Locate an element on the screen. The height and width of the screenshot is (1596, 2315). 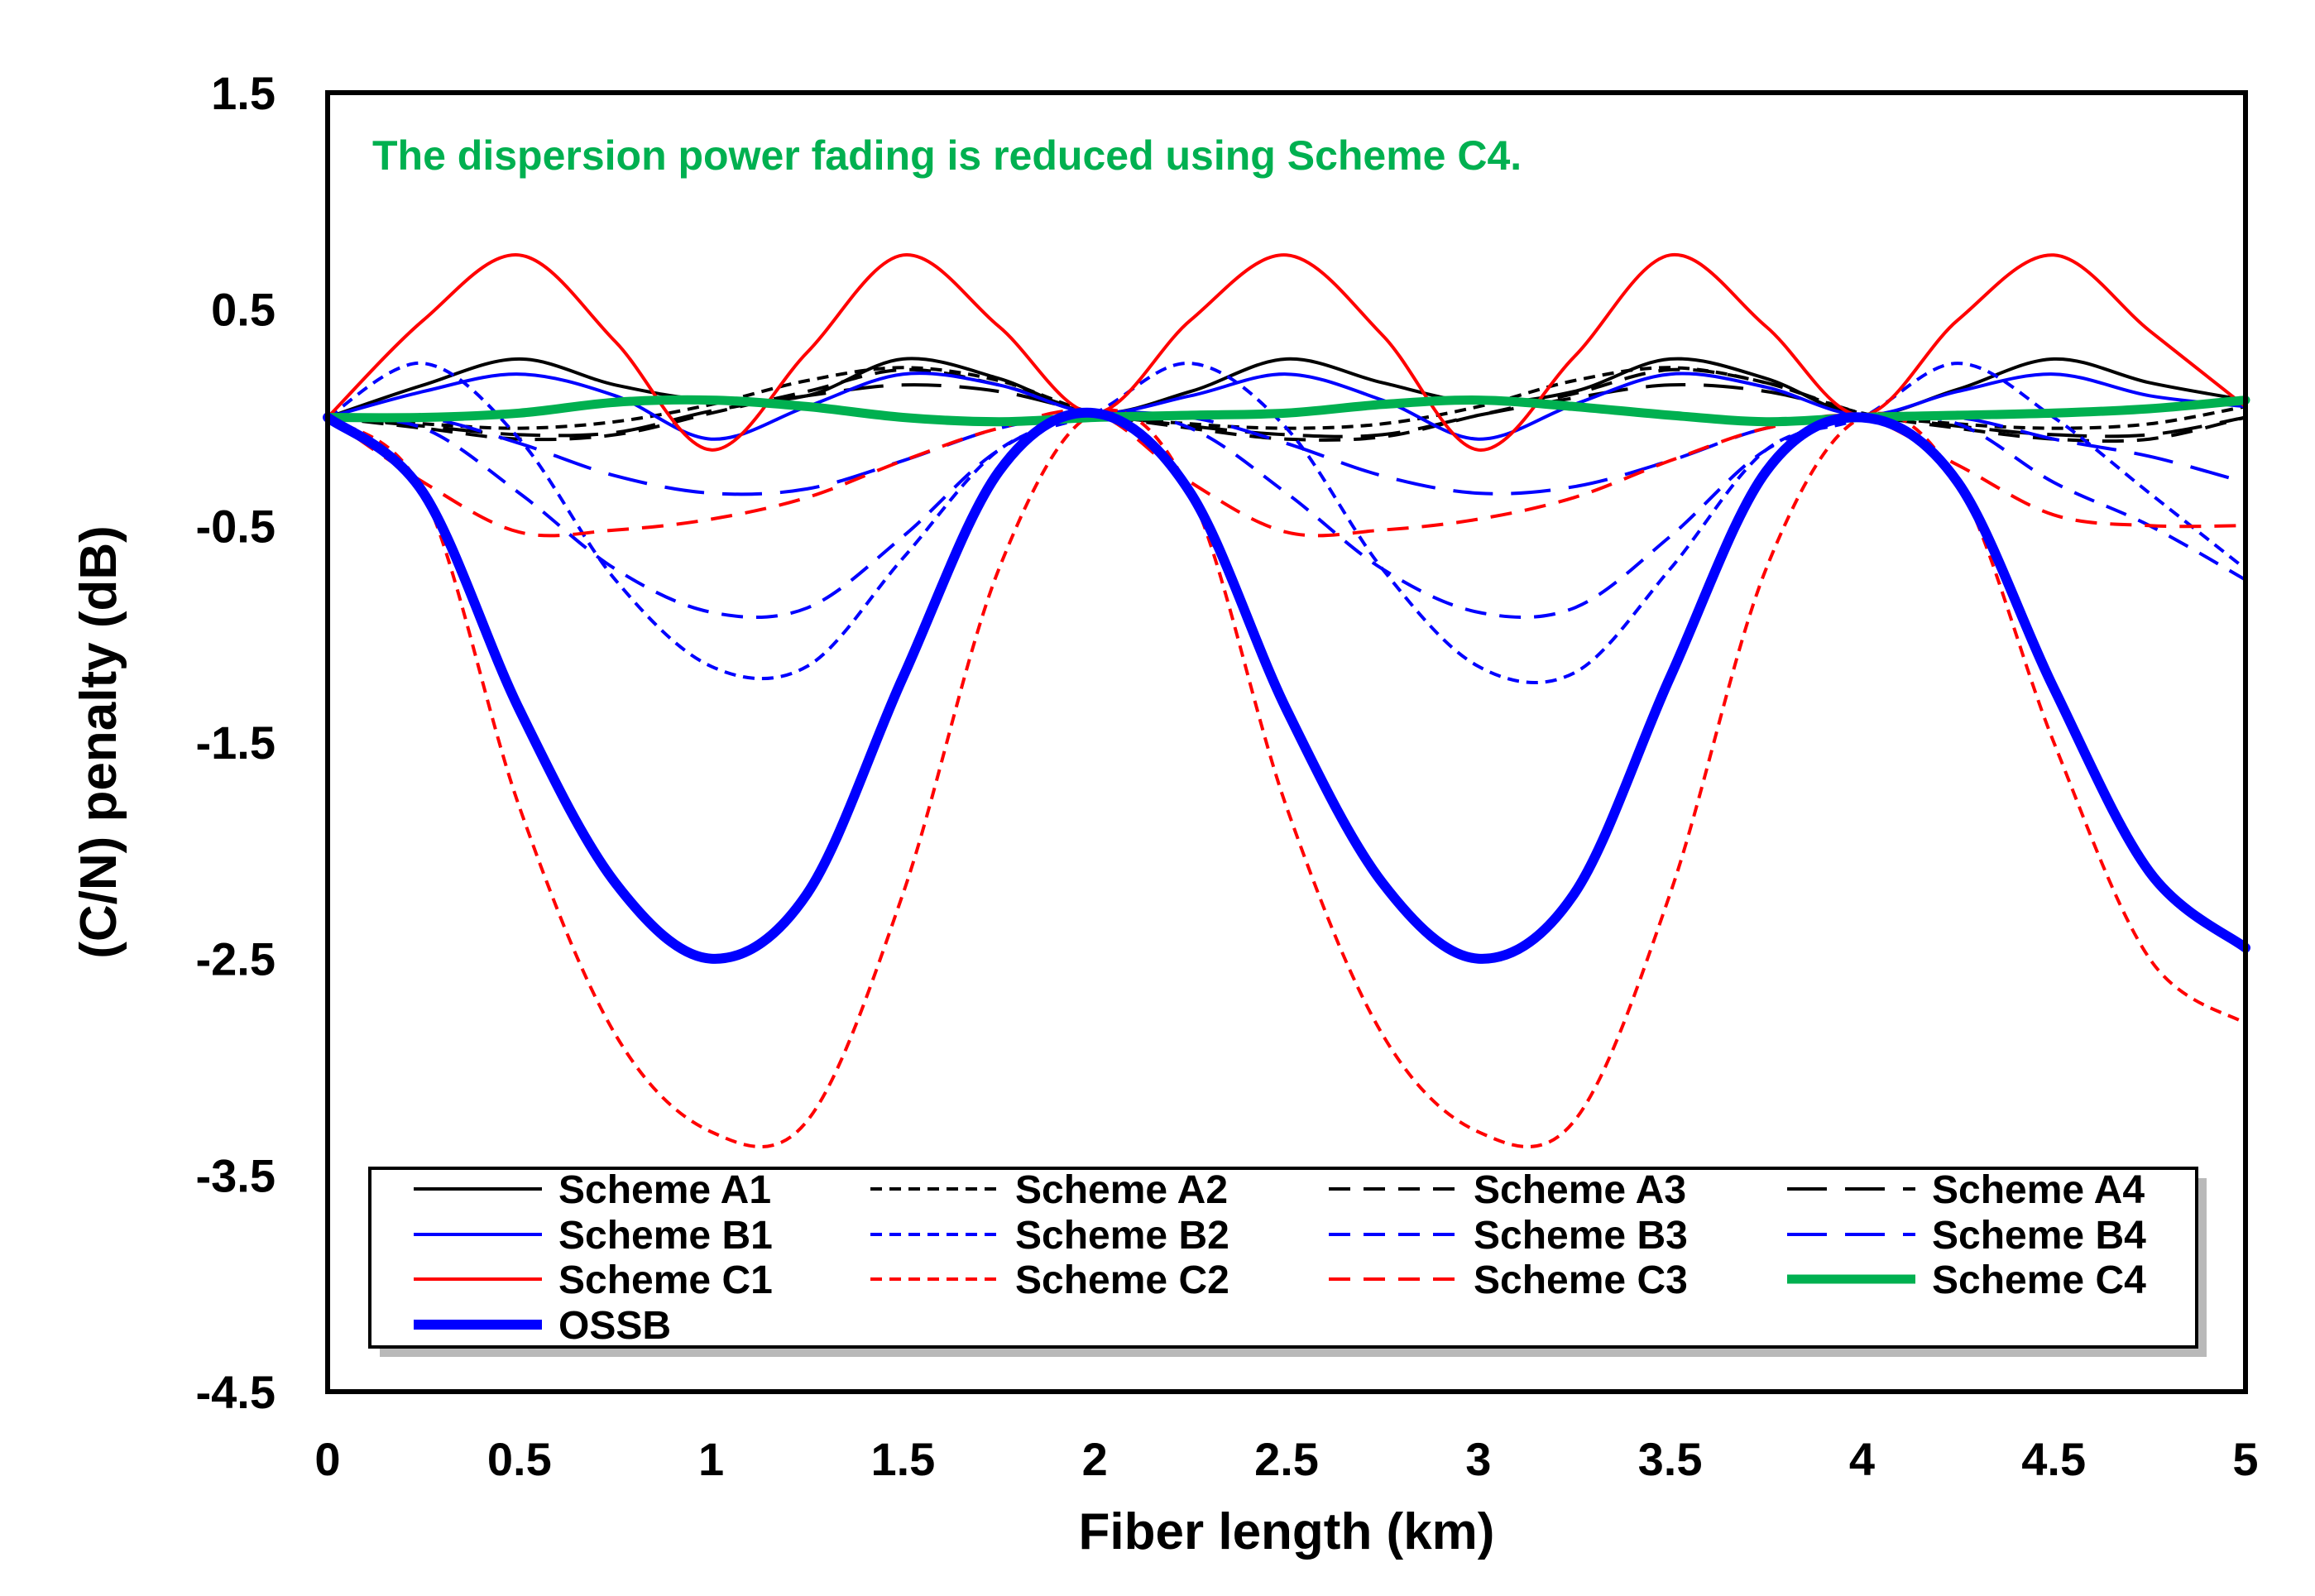
y-tick-labels: 1.5 0.5 -0.5 -1.5 -2.5 -3.5 -4.5 is located at coordinates (236, 742).